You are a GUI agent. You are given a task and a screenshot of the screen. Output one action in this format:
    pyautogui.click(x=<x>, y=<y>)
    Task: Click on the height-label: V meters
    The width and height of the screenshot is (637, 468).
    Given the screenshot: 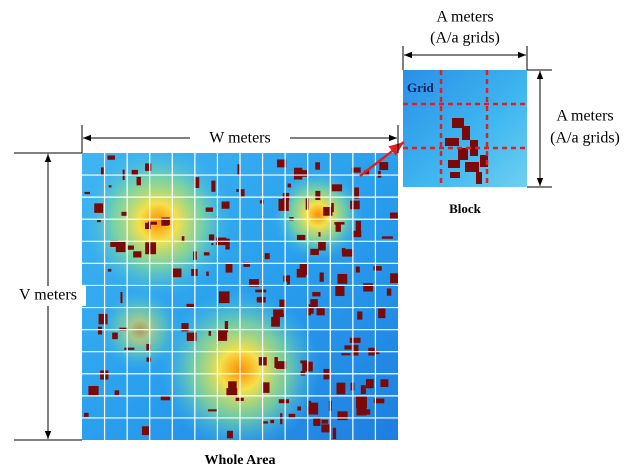 What is the action you would take?
    pyautogui.click(x=48, y=295)
    